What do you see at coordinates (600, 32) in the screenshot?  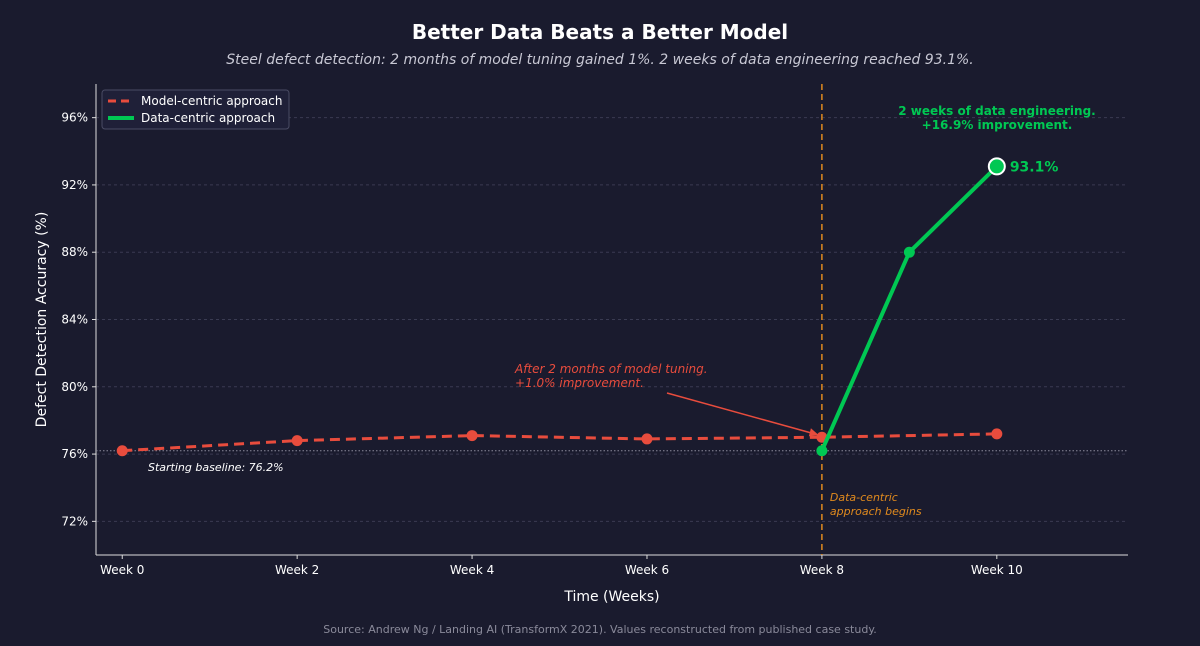 I see `chart-title: Better Data Beats a Better Model` at bounding box center [600, 32].